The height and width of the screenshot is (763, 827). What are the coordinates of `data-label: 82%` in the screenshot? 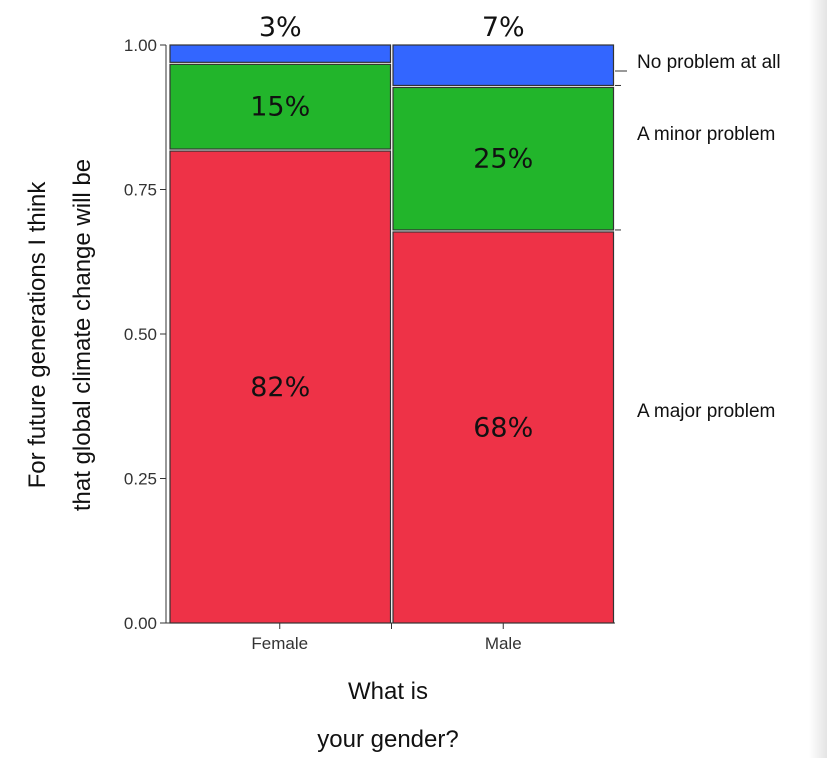 It's located at (280, 387).